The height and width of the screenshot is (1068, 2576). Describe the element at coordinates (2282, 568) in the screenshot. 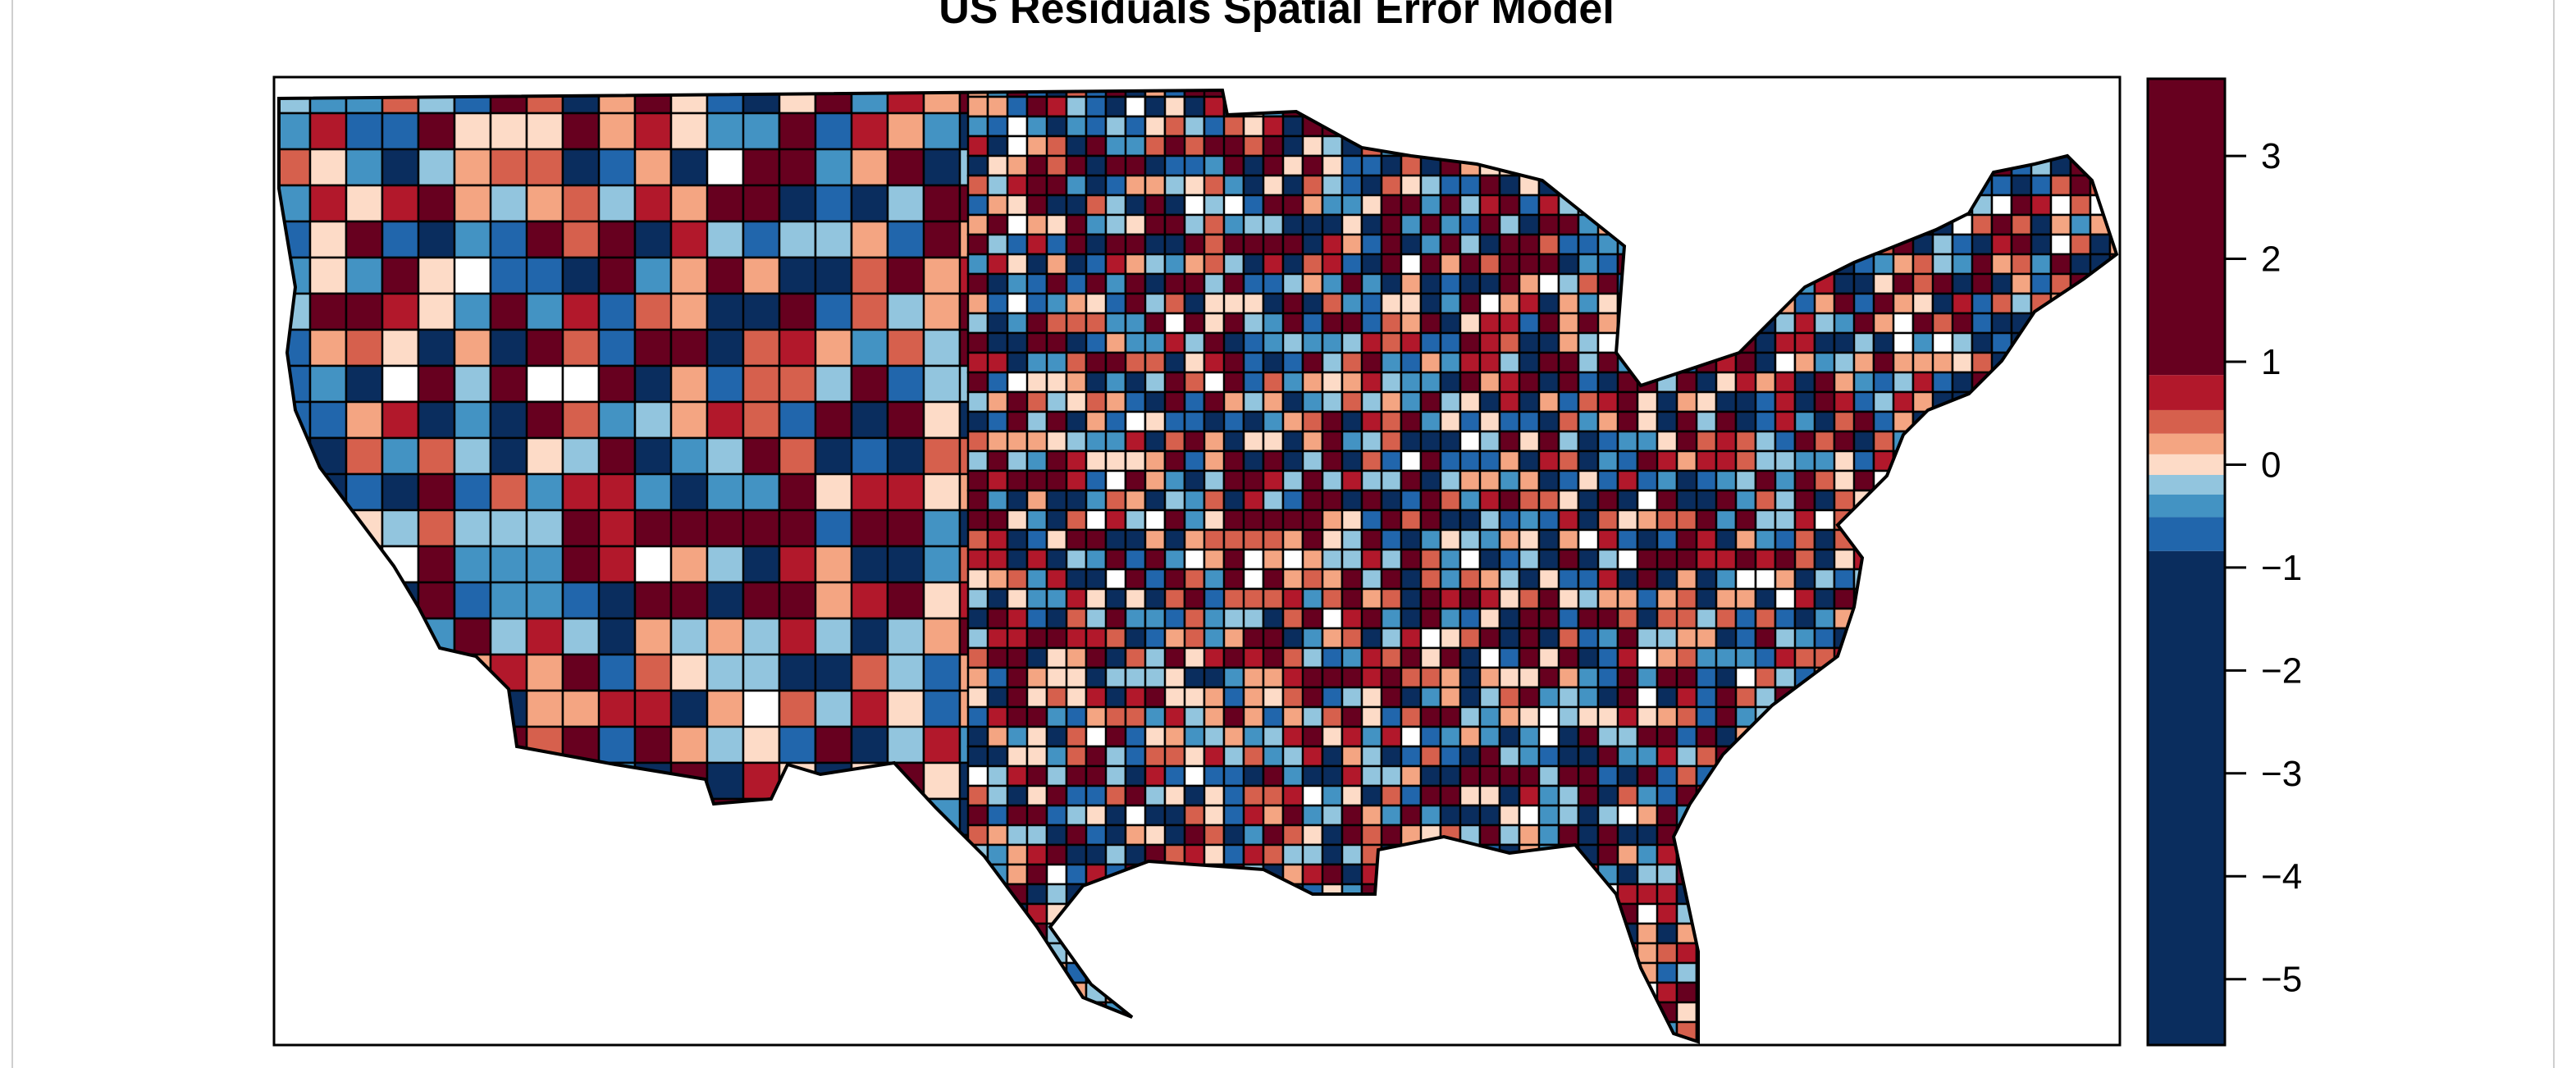

I see `colorbar-tick-label: −1` at that location.